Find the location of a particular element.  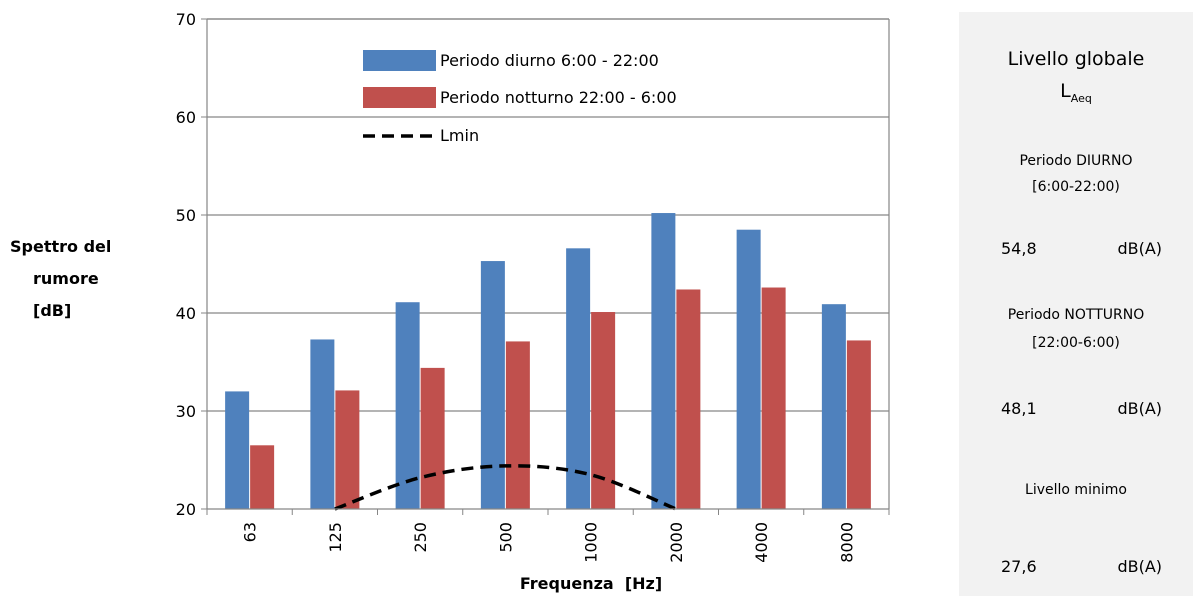

laeq-sub: Aeq is located at coordinates (1081, 98).